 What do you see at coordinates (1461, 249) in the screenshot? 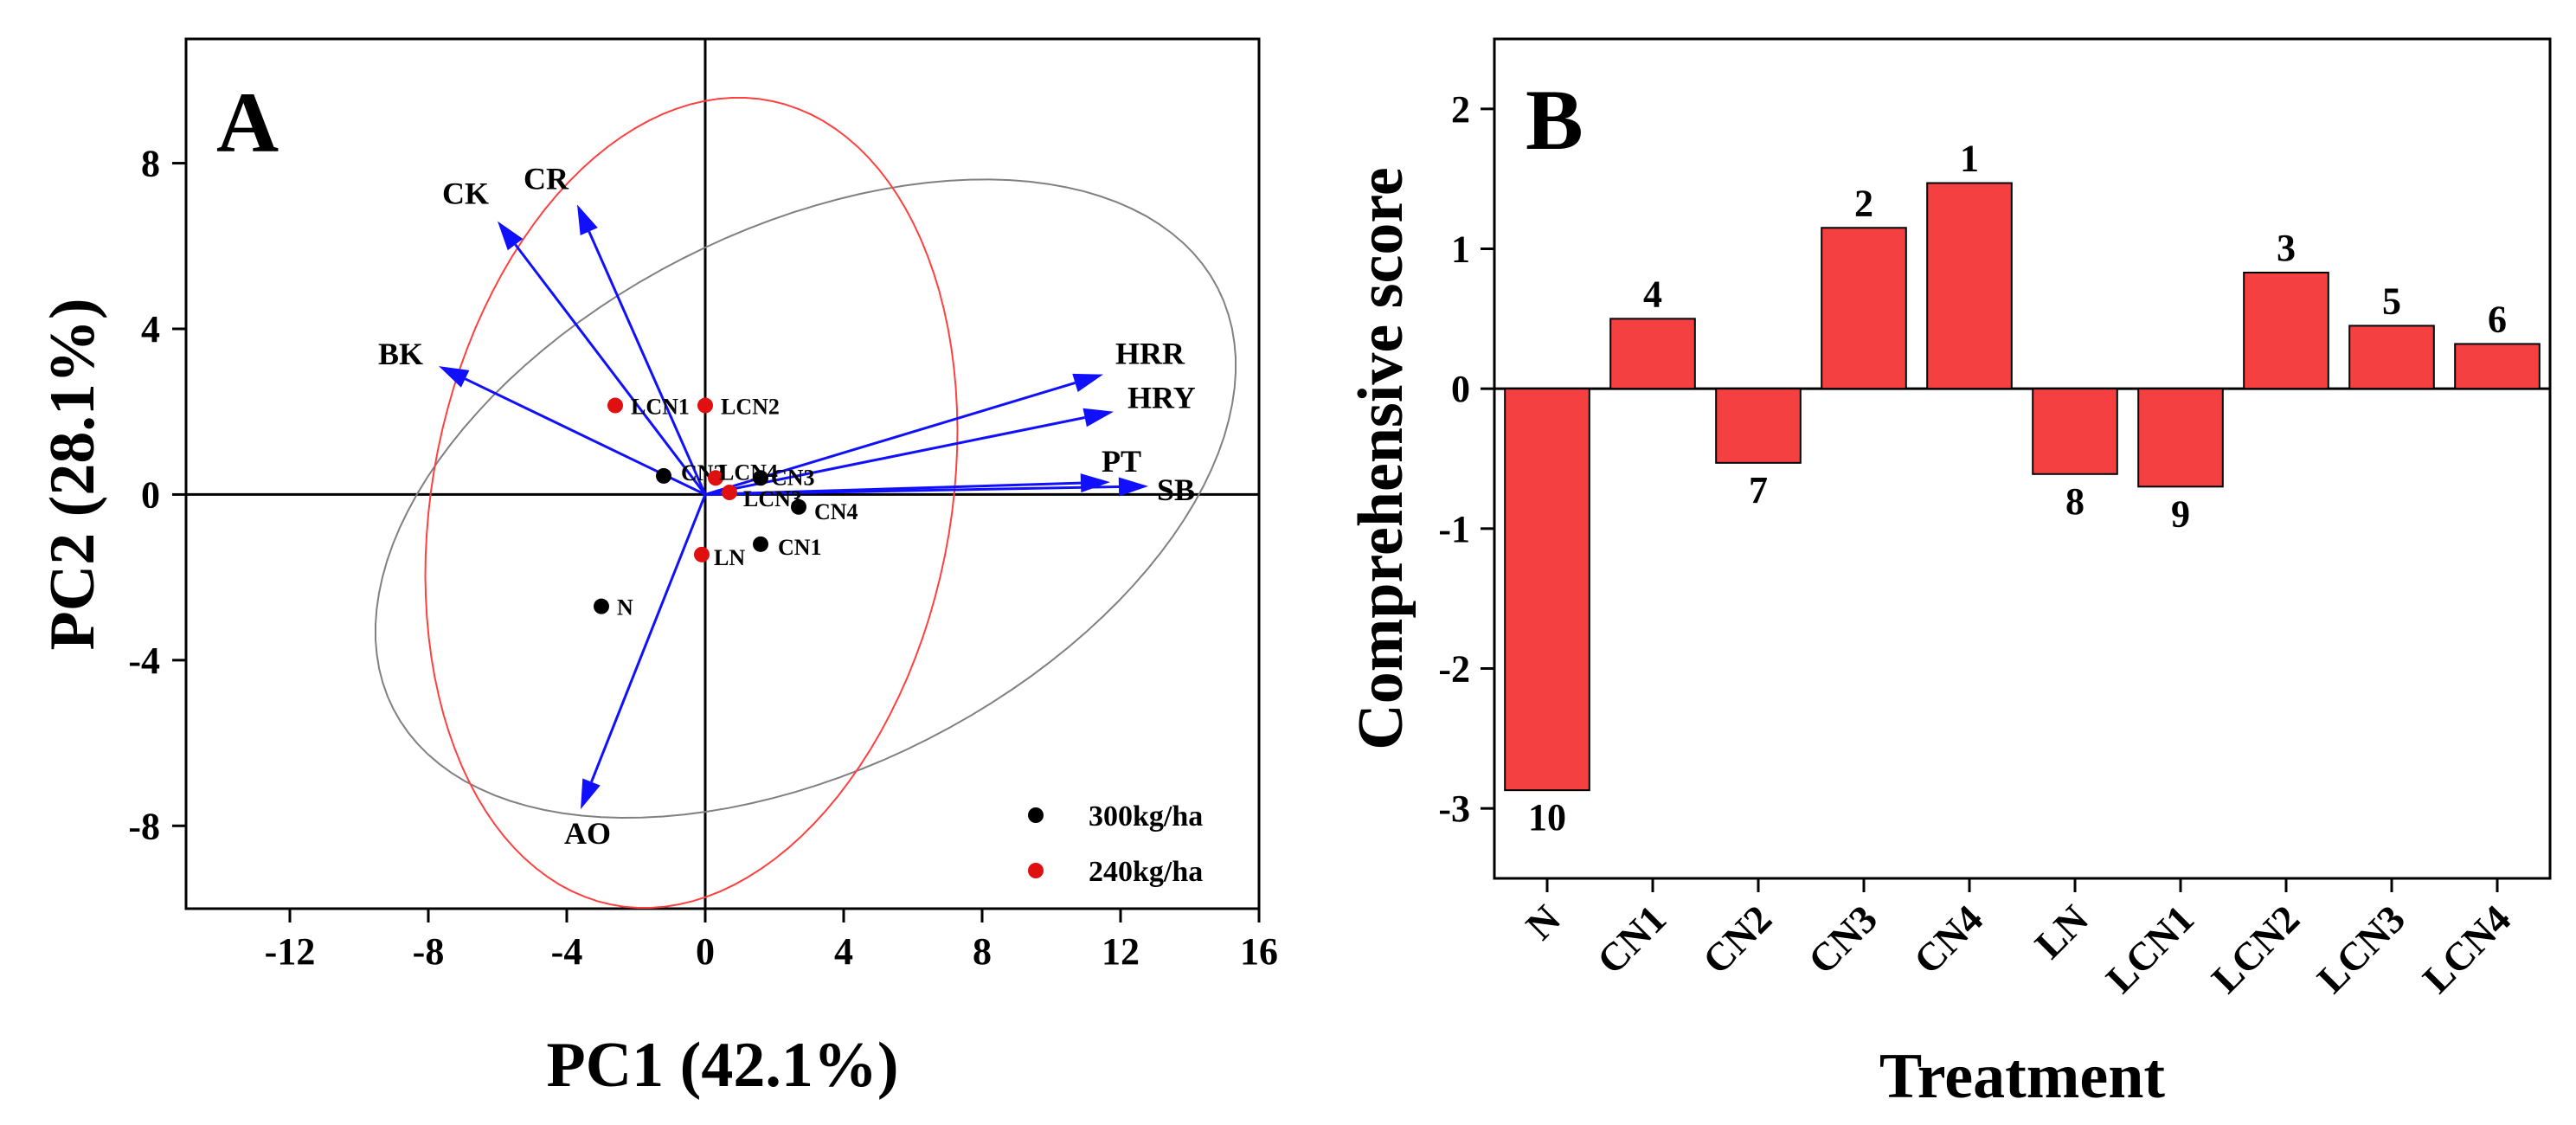
I see `y-tick-label: 1` at bounding box center [1461, 249].